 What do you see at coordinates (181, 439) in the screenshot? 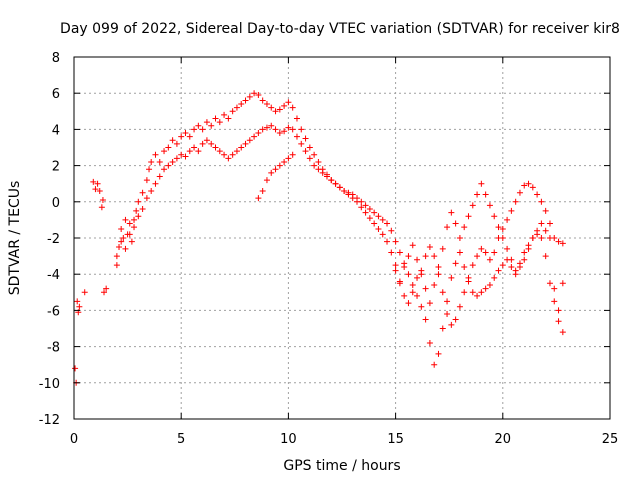
I see `x-tick-label: 5` at bounding box center [181, 439].